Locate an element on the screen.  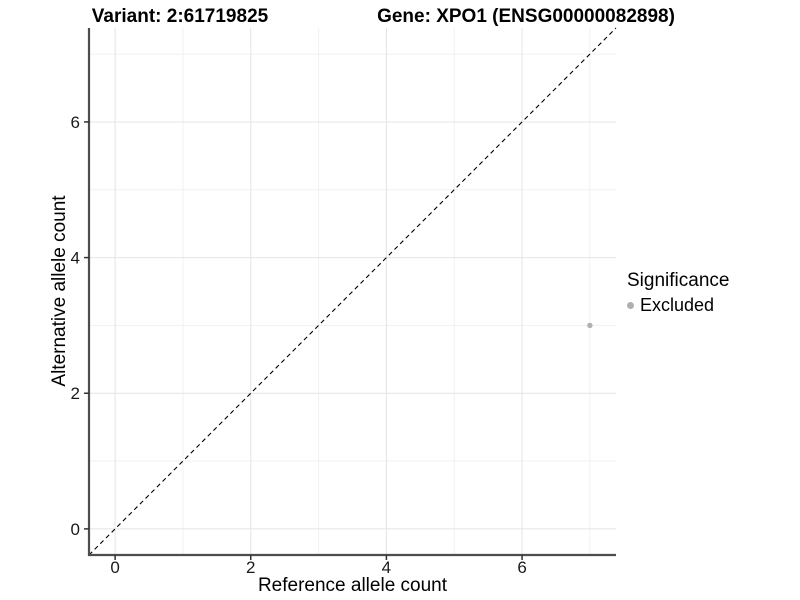
gene-title: Gene: XPO1 (ENSG00000082898) is located at coordinates (526, 16).